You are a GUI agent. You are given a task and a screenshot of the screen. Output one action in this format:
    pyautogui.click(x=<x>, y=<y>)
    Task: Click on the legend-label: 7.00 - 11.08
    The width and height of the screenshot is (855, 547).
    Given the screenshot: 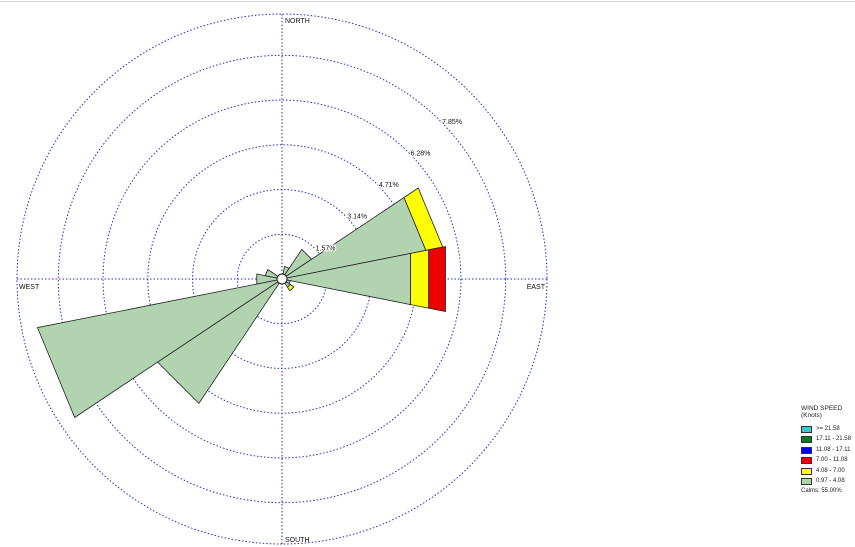 What is the action you would take?
    pyautogui.click(x=832, y=460)
    